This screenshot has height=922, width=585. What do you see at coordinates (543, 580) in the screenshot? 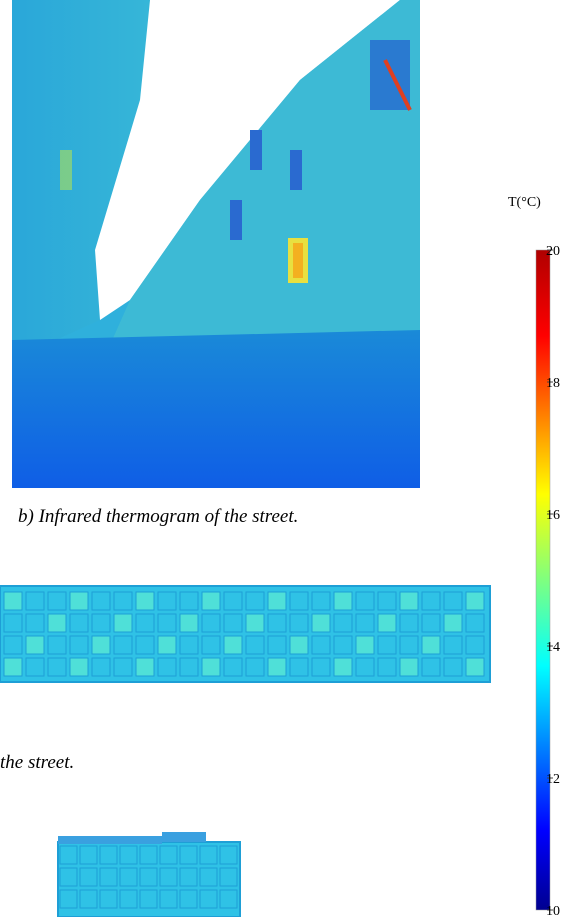
I see `colorbar-scale` at bounding box center [543, 580].